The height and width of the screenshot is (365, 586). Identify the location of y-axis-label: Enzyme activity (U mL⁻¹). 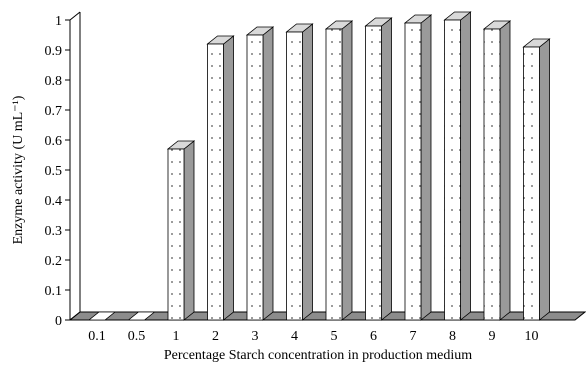
(18, 169).